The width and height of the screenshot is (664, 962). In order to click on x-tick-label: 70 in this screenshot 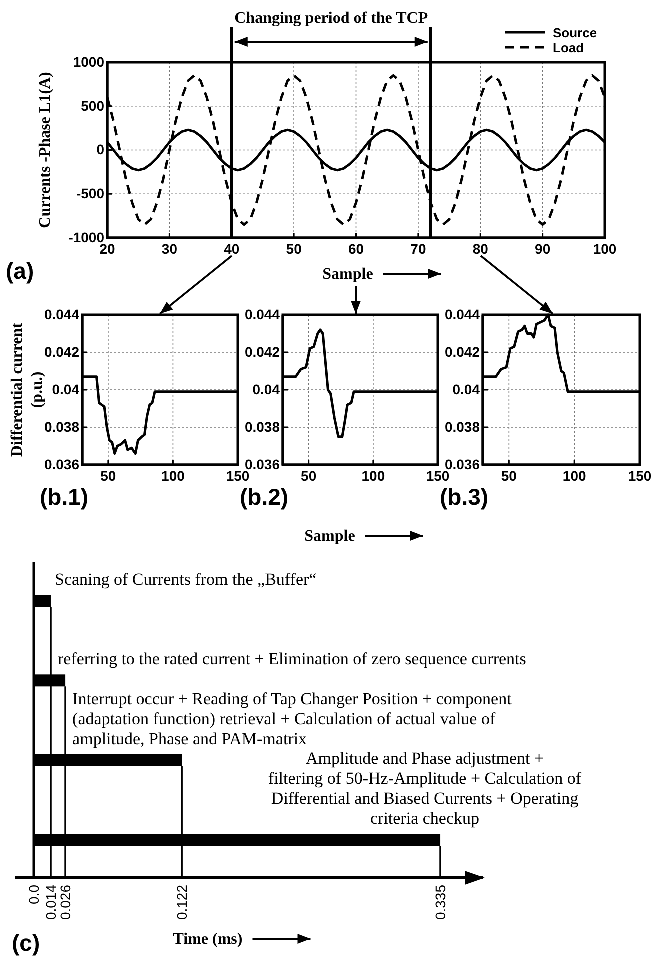, I will do `click(418, 248)`.